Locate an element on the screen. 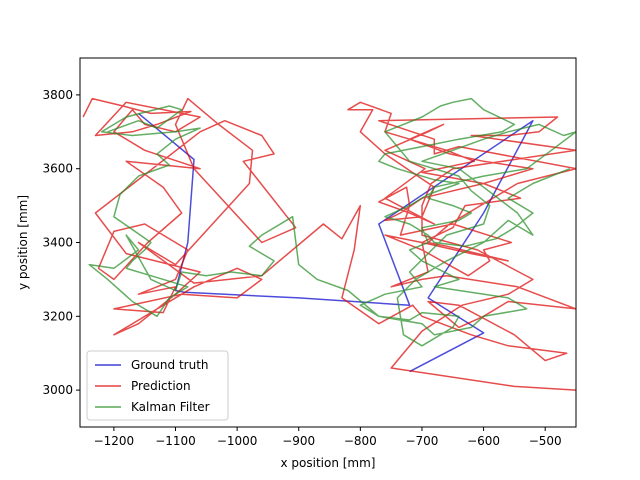 This screenshot has height=480, width=640. y-tick-label: 3200 is located at coordinates (57, 316).